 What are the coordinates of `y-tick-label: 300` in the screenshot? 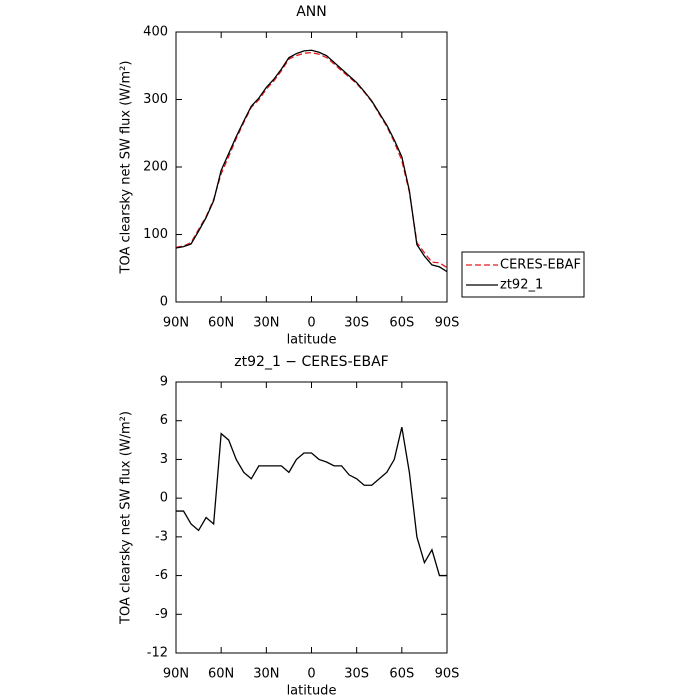 It's located at (155, 99).